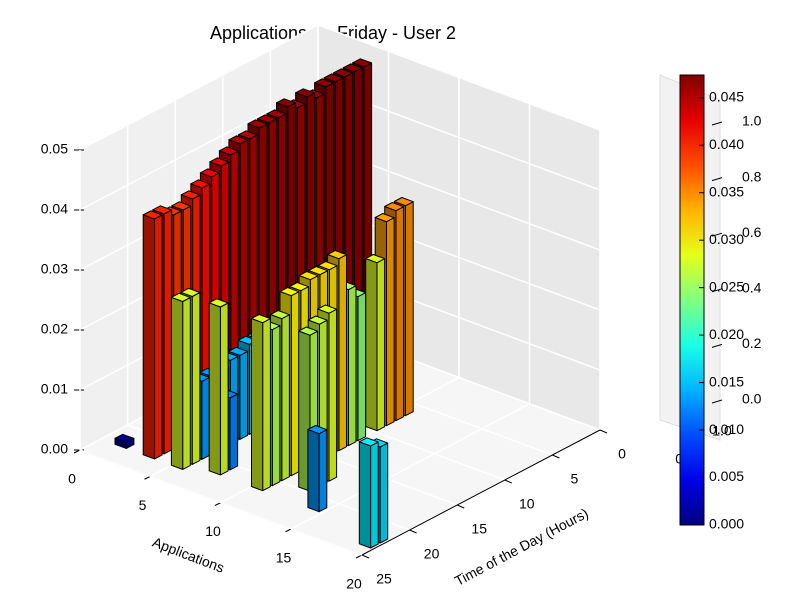  Describe the element at coordinates (384, 579) in the screenshot. I see `y-tick-label: 25` at that location.